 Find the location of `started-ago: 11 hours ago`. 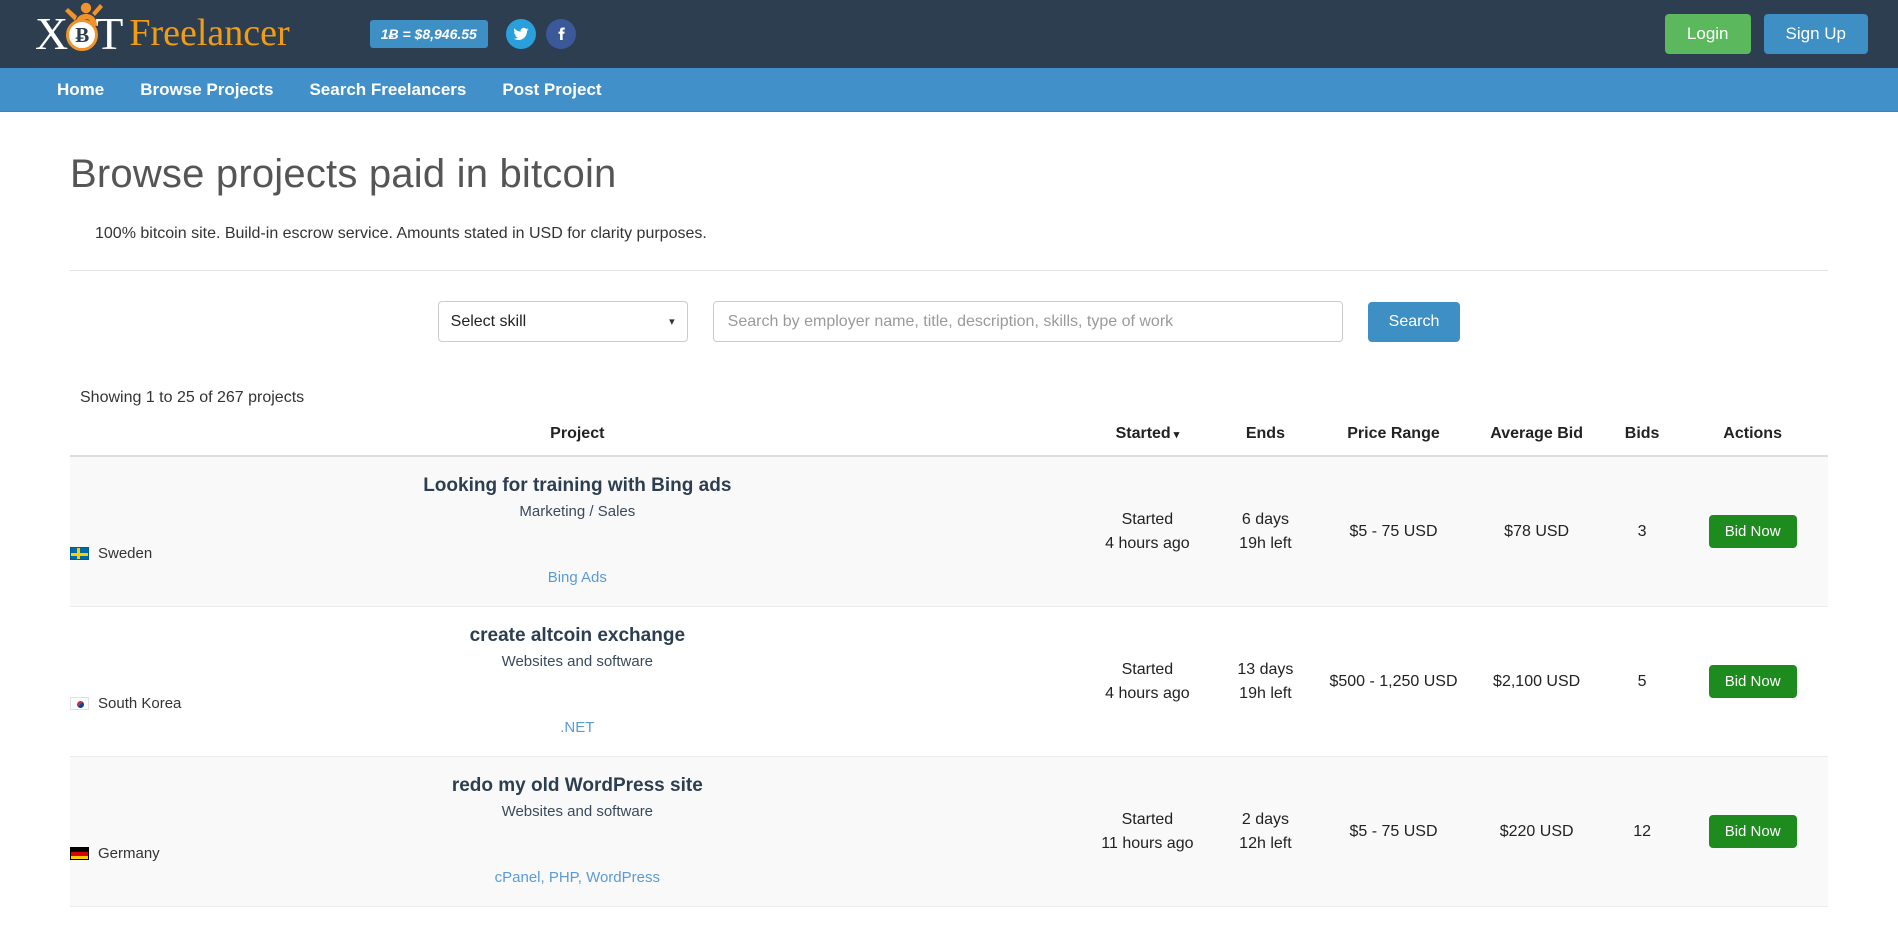

started-ago: 11 hours ago is located at coordinates (1147, 843).